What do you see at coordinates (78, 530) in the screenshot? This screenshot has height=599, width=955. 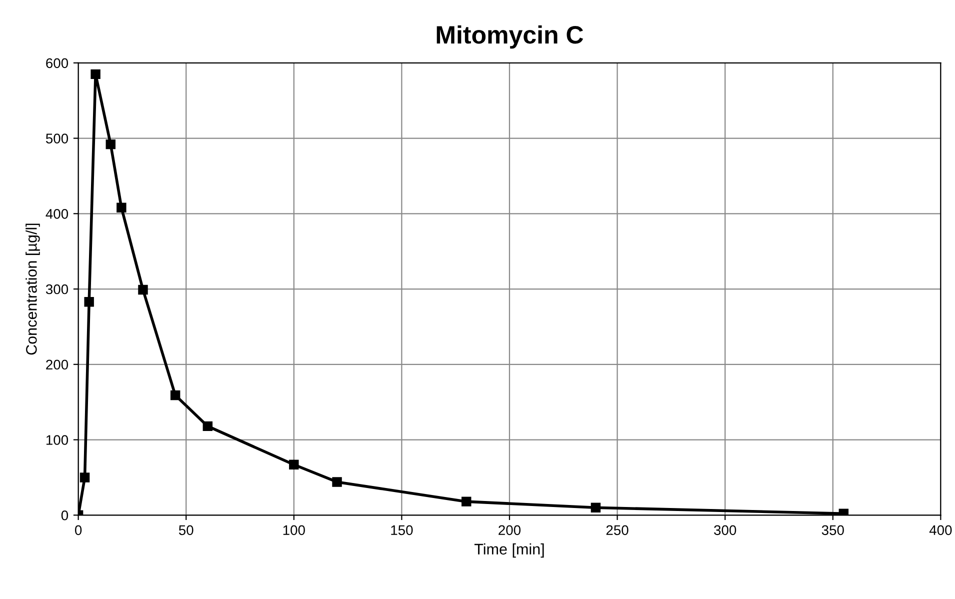 I see `x-tick-label: 0` at bounding box center [78, 530].